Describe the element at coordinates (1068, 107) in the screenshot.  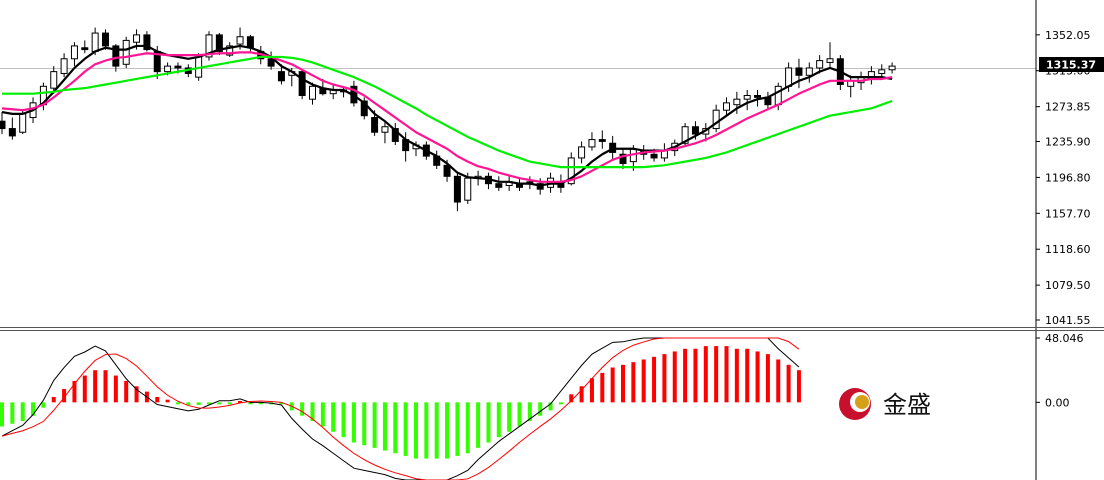
I see `tick-label: 1273.85` at that location.